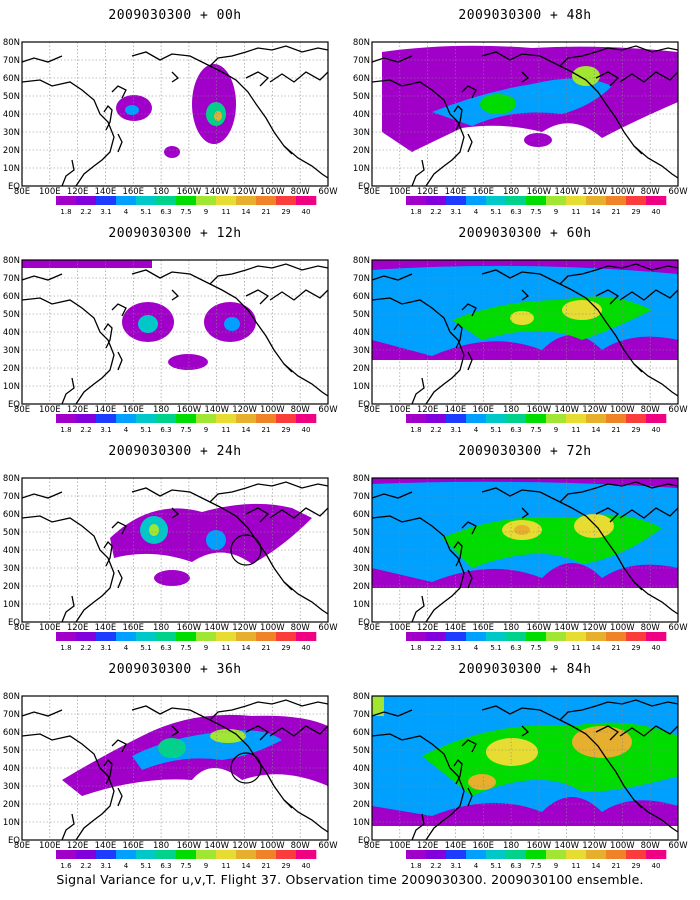  What do you see at coordinates (428, 192) in the screenshot?
I see `lon-tick-label: 120E` at bounding box center [428, 192].